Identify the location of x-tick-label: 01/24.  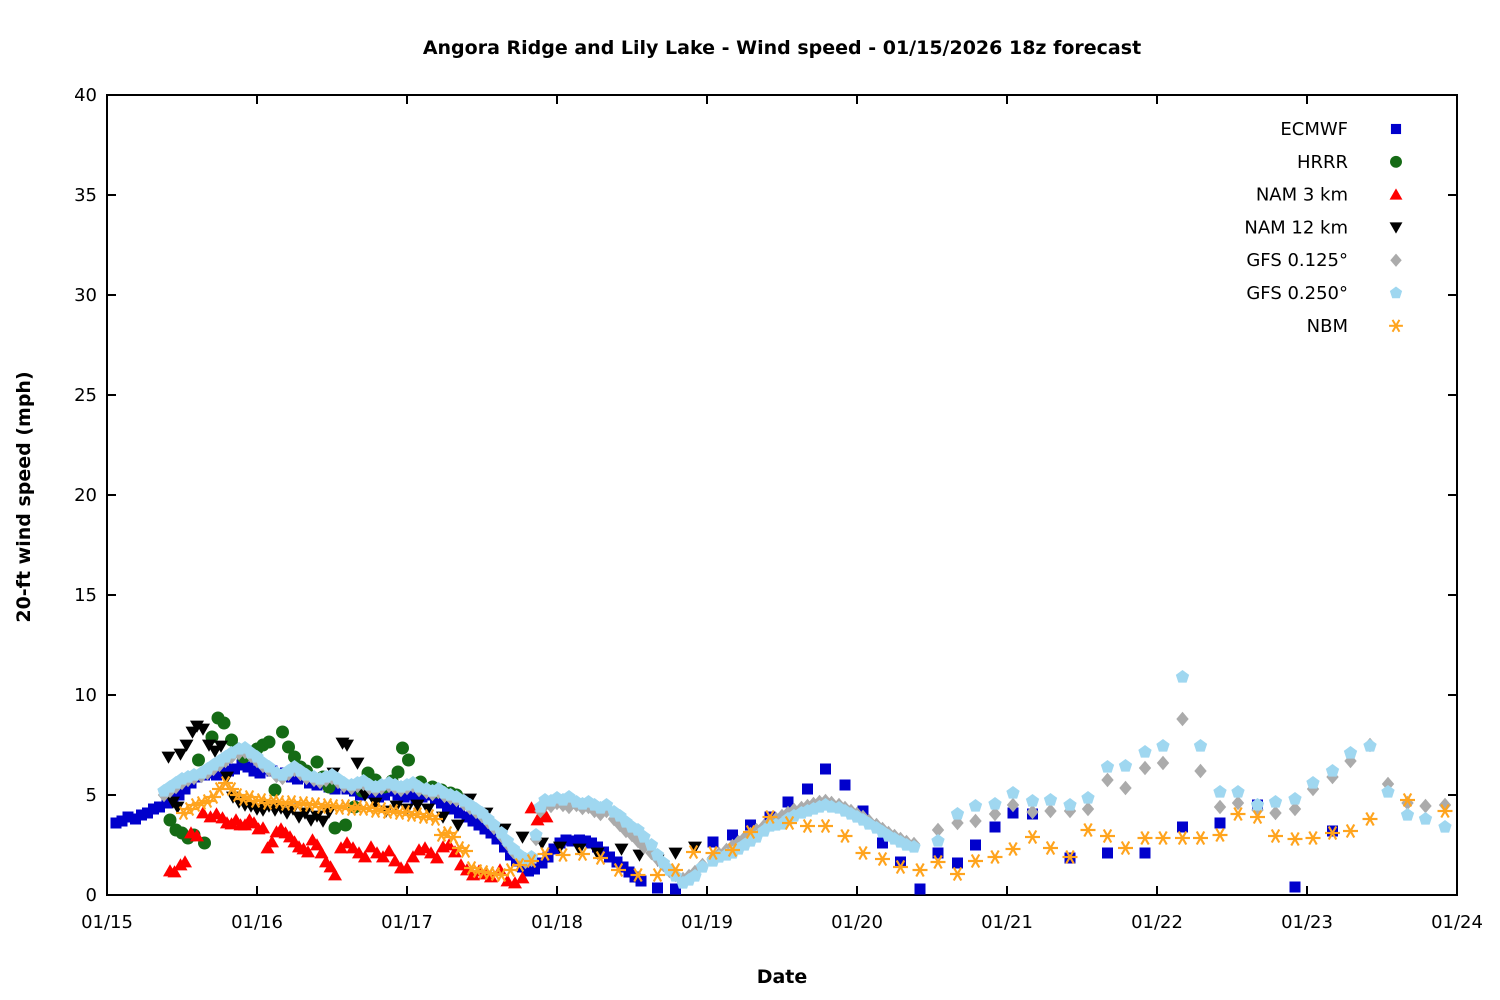
(1457, 922).